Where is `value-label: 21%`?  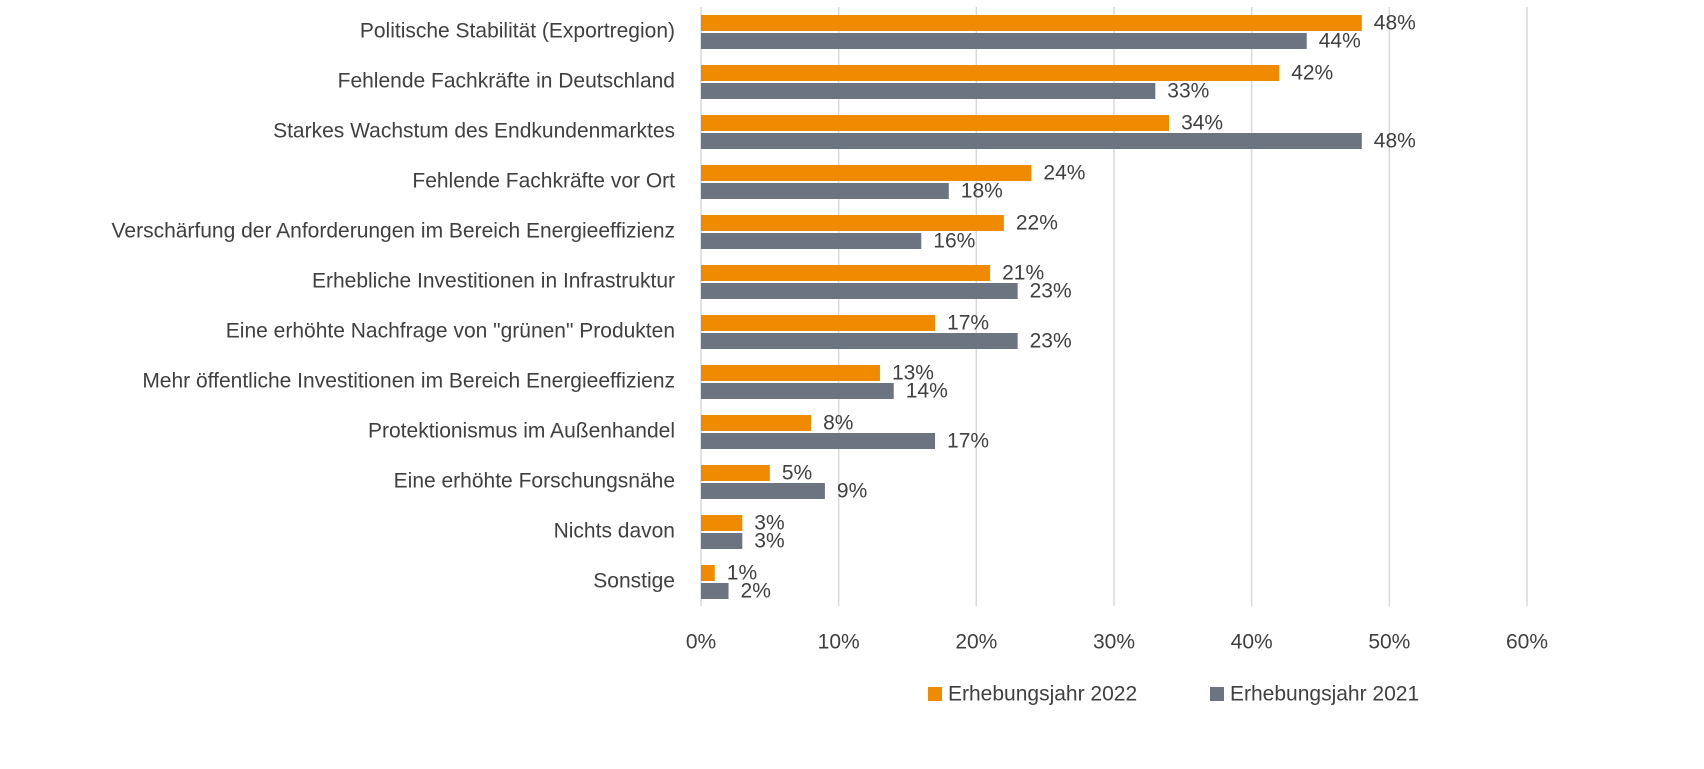
value-label: 21% is located at coordinates (1023, 273).